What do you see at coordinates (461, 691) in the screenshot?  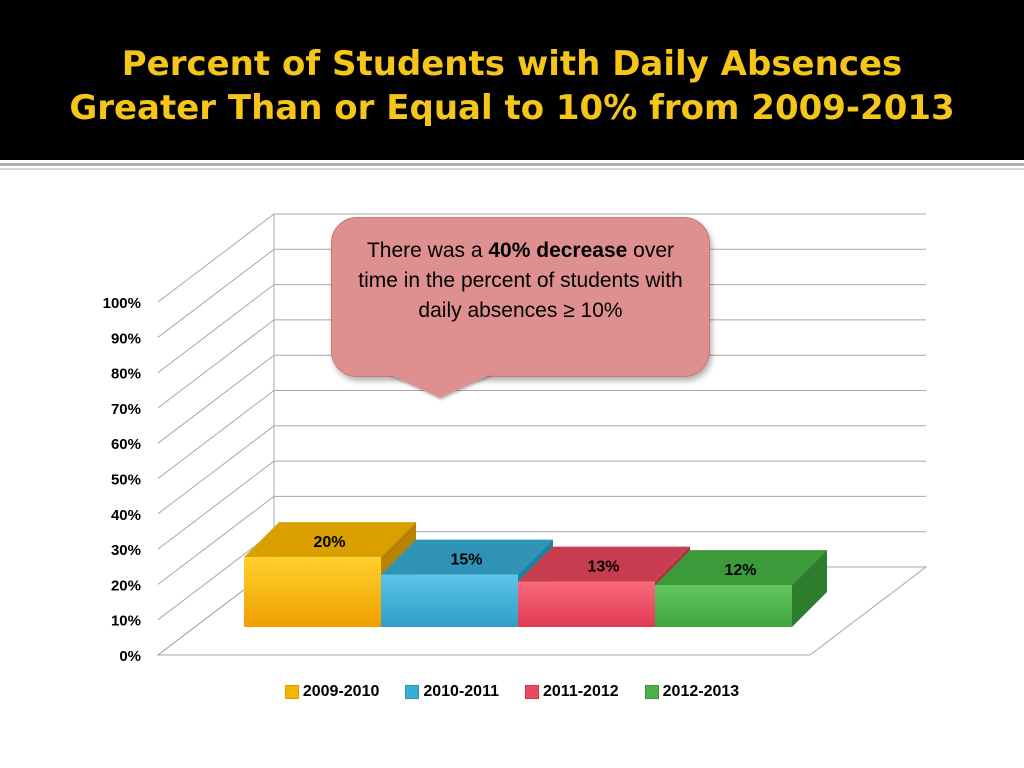 I see `legend-label: 2010-2011` at bounding box center [461, 691].